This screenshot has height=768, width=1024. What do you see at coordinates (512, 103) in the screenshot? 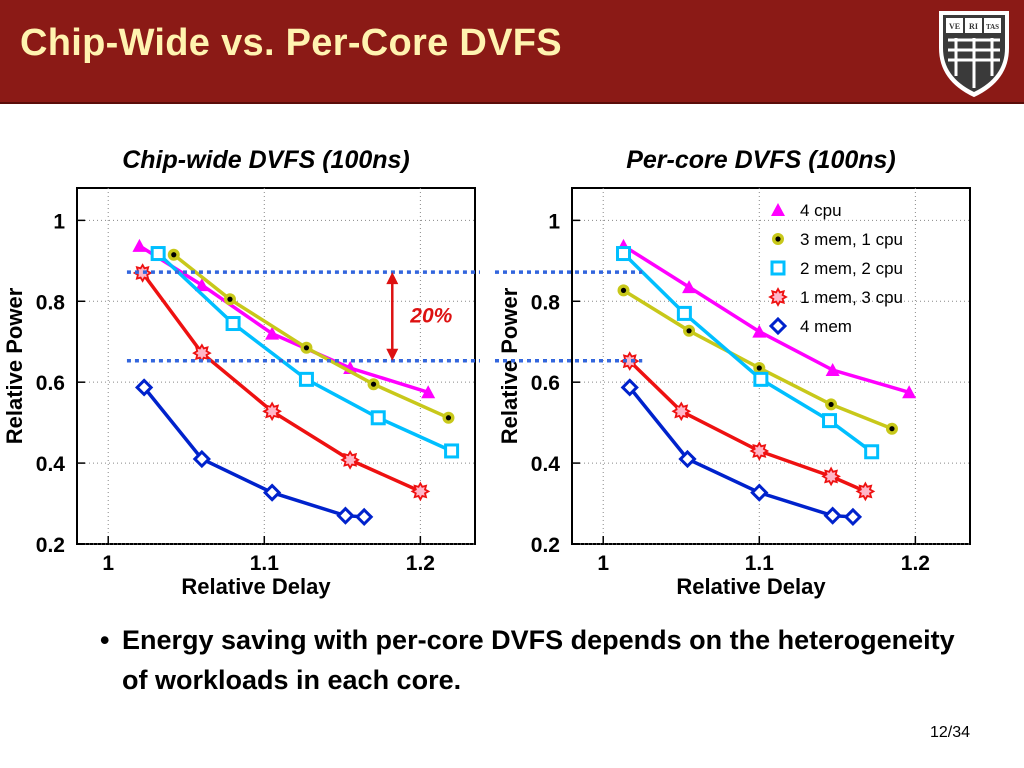
I see `header-divider` at bounding box center [512, 103].